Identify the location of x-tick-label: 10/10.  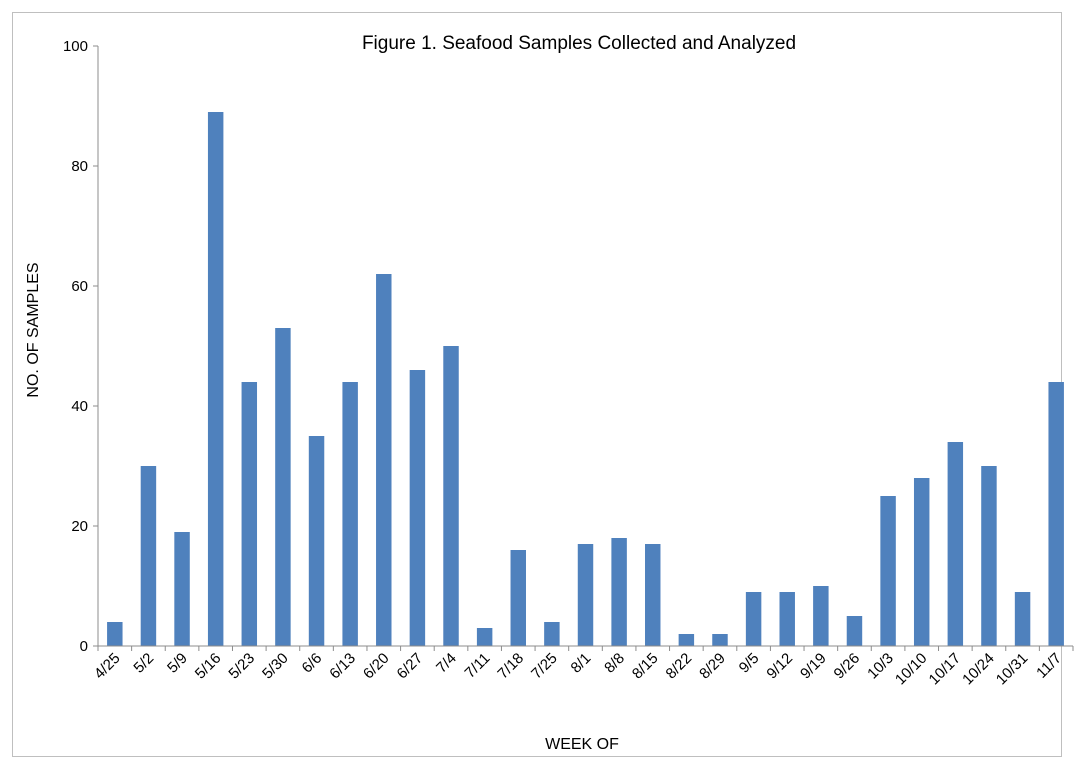
(911, 669).